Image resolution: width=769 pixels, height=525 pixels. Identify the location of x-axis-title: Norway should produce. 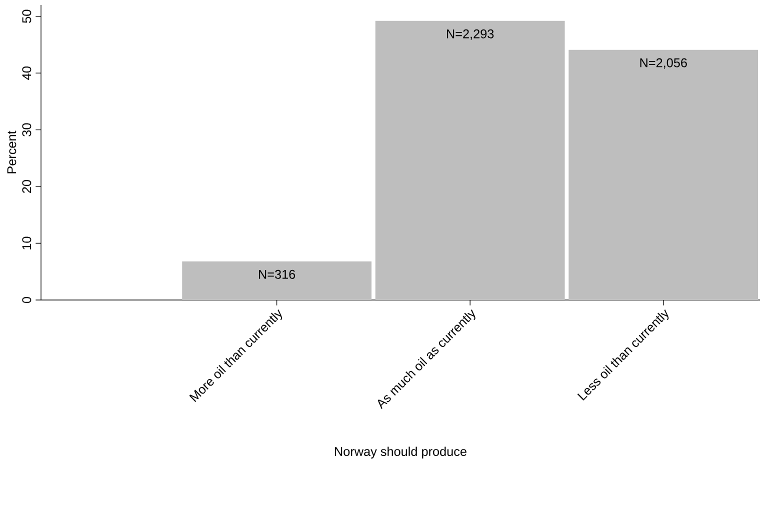
(400, 452).